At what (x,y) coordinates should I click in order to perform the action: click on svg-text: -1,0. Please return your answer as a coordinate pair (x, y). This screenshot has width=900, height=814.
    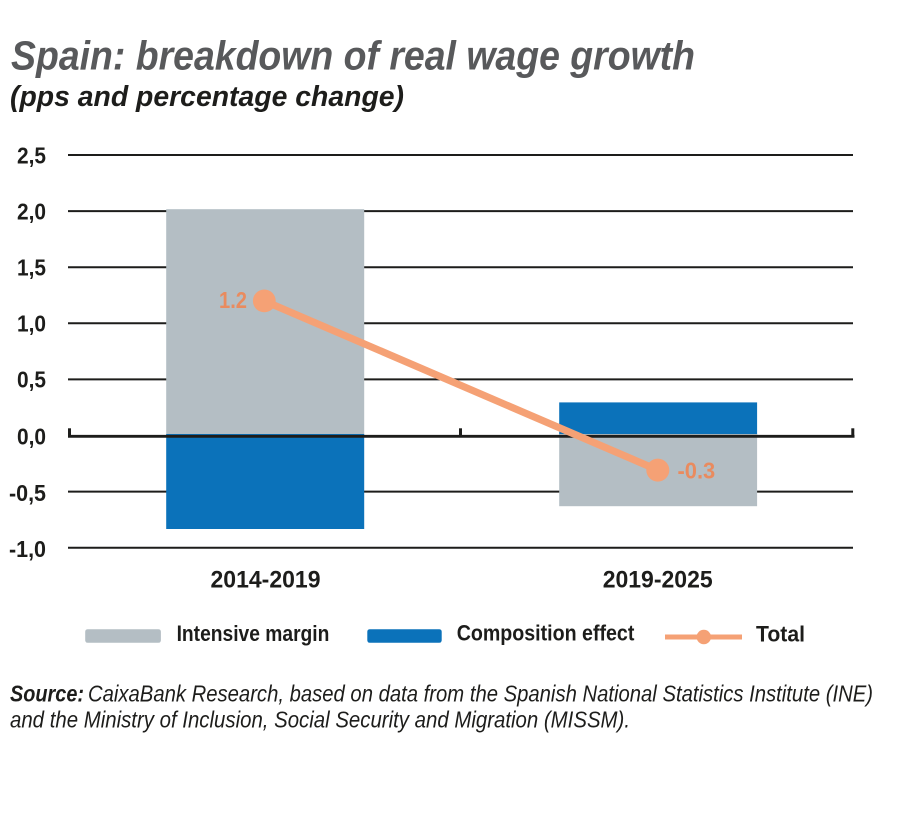
    Looking at the image, I should click on (27, 549).